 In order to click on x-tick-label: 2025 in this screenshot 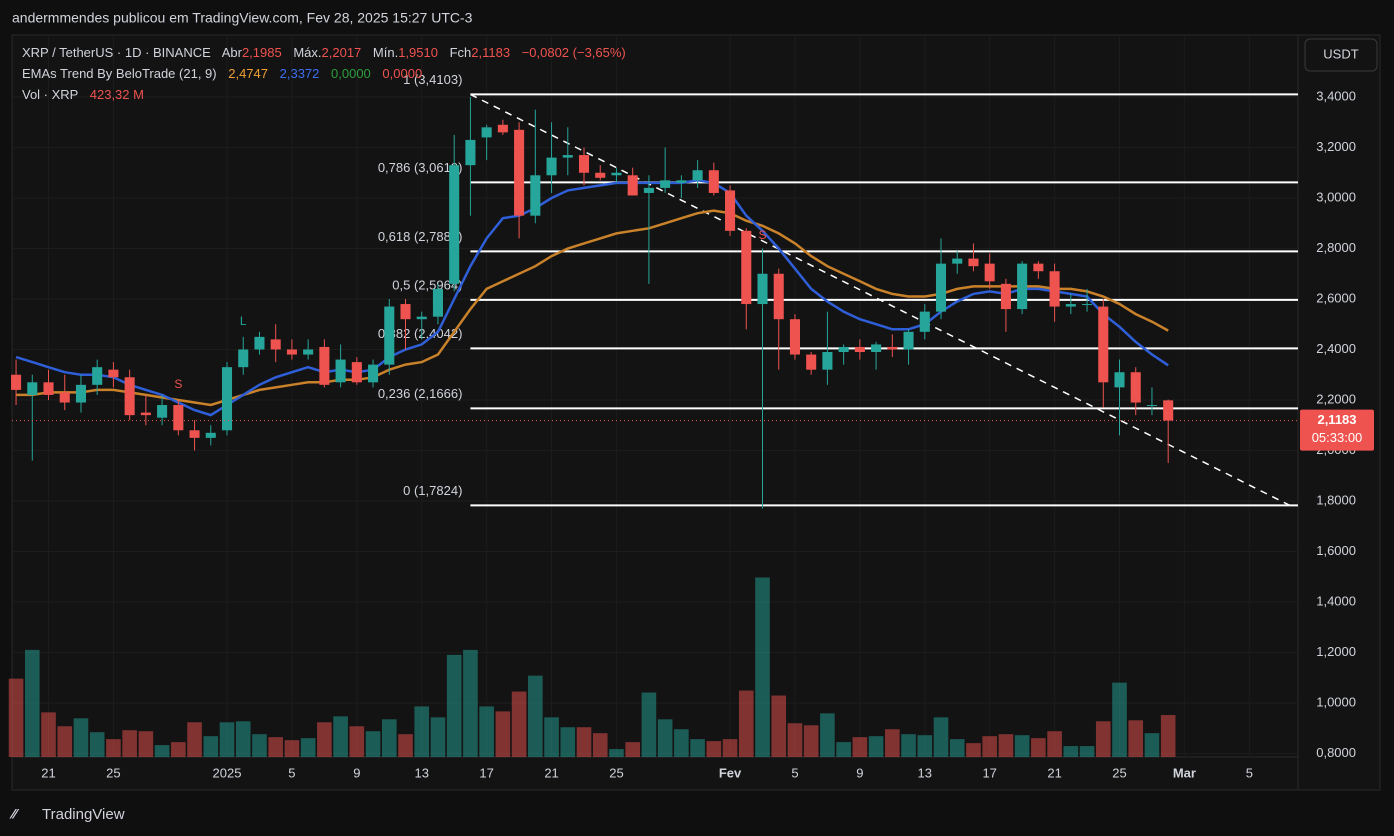, I will do `click(227, 772)`.